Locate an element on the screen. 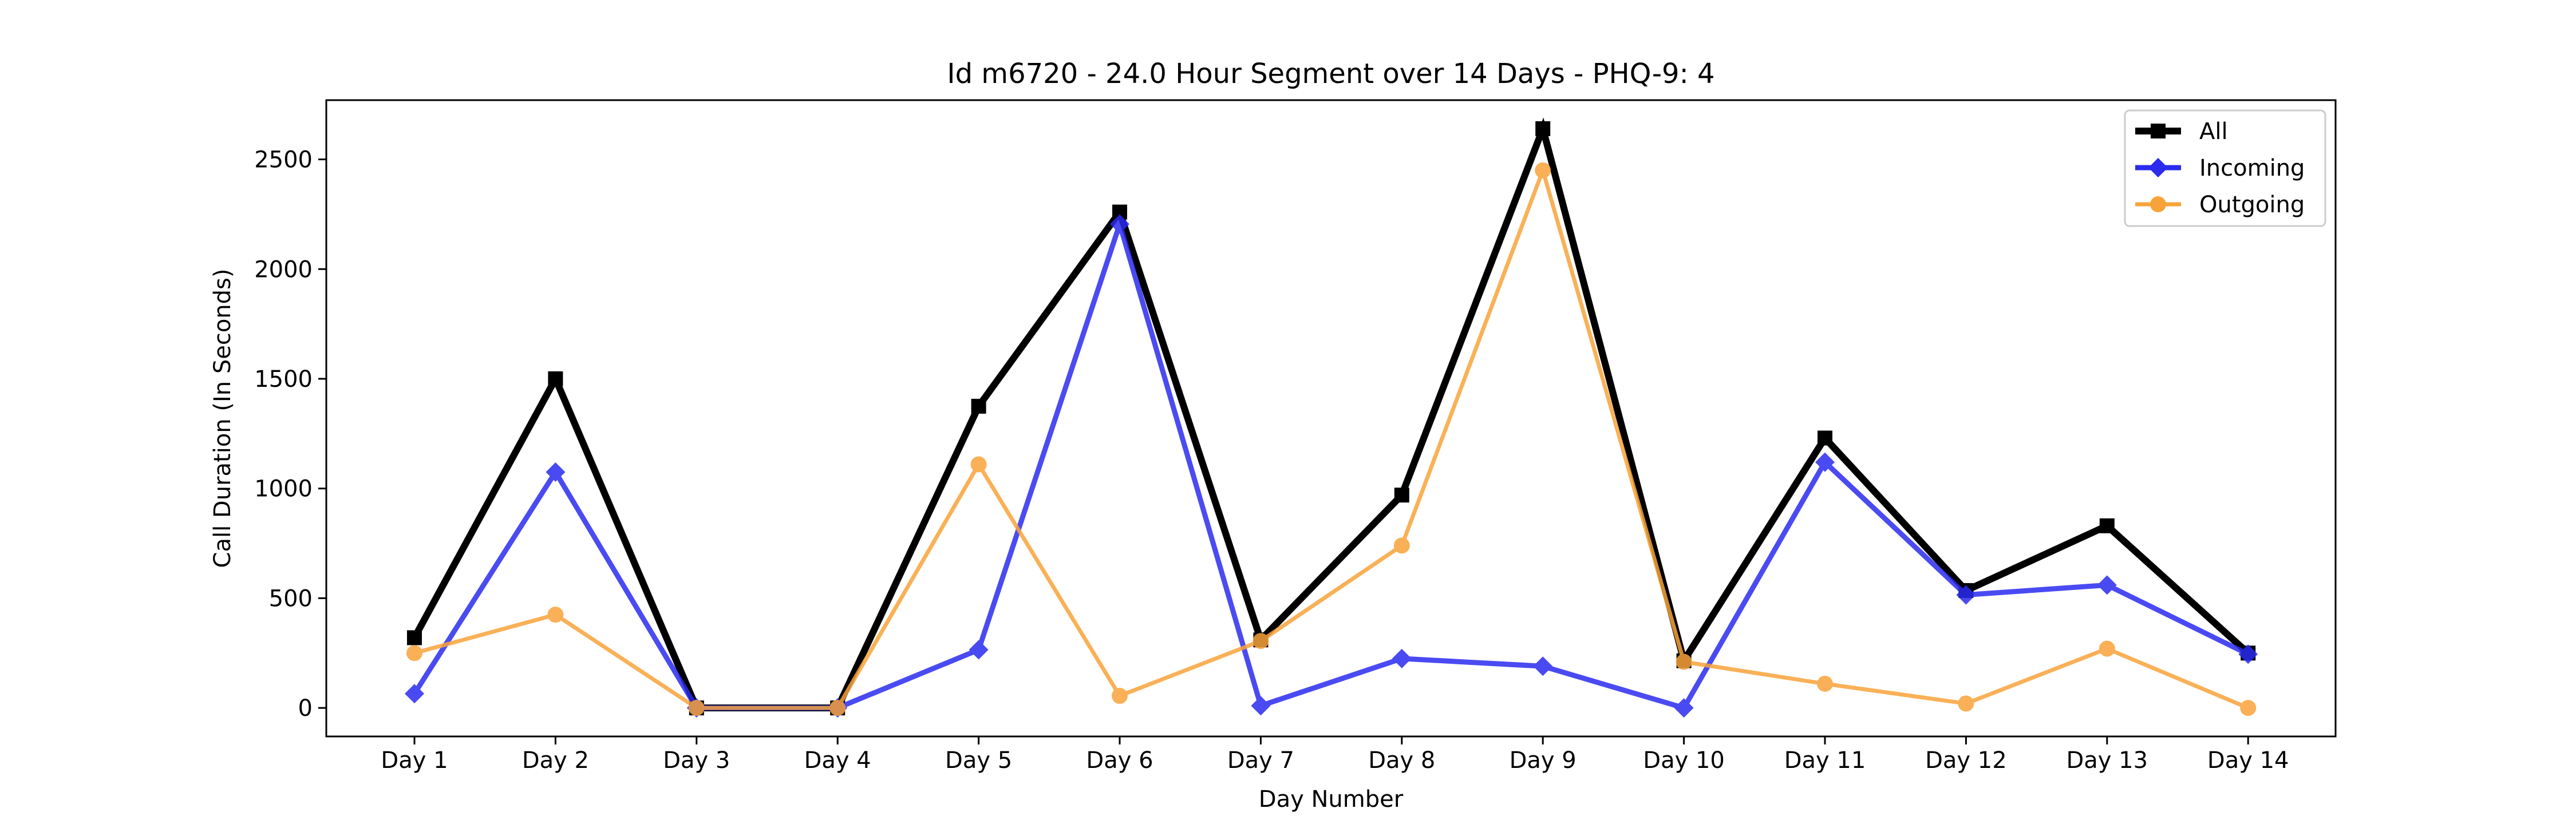 The image size is (2576, 824). x-tick-label: Day 13 is located at coordinates (2107, 760).